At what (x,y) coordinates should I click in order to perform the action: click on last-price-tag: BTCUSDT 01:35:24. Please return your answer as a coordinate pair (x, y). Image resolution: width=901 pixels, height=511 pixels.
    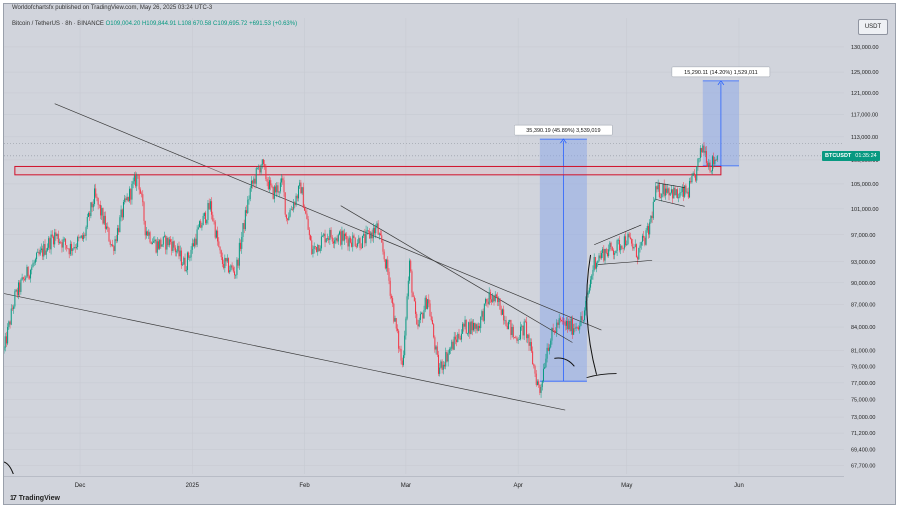
    Looking at the image, I should click on (851, 155).